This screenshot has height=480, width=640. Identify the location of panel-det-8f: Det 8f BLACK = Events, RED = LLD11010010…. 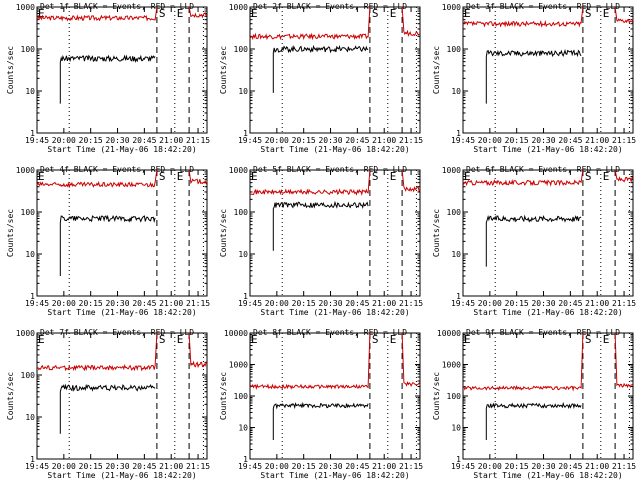
(321, 404).